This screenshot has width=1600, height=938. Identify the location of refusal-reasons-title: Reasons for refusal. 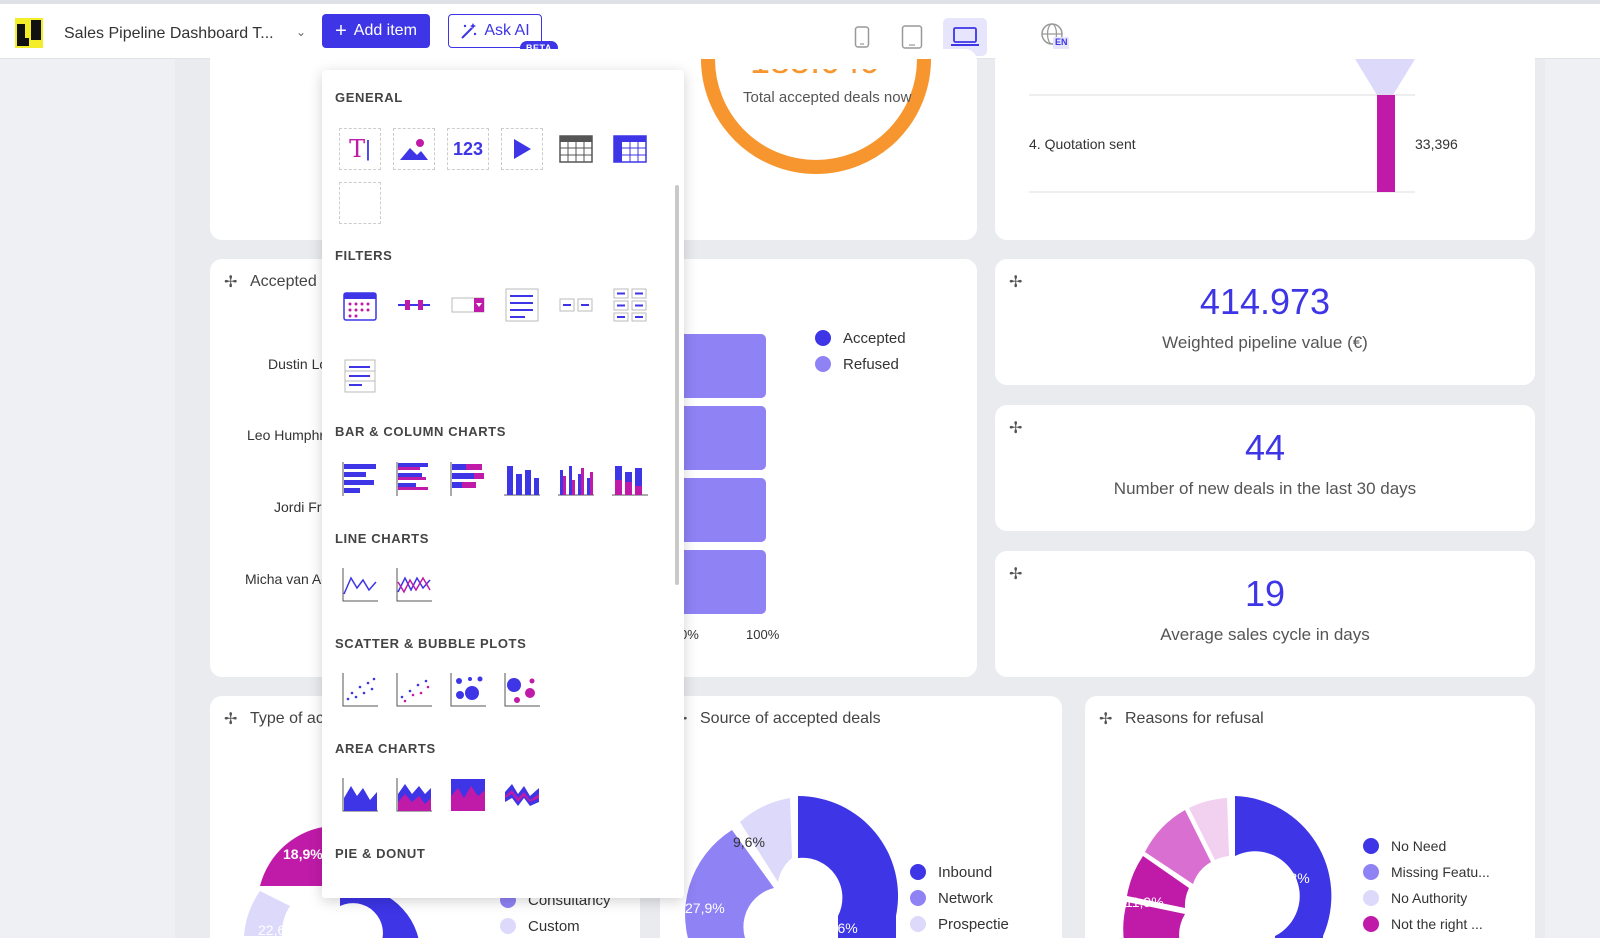
(1194, 718).